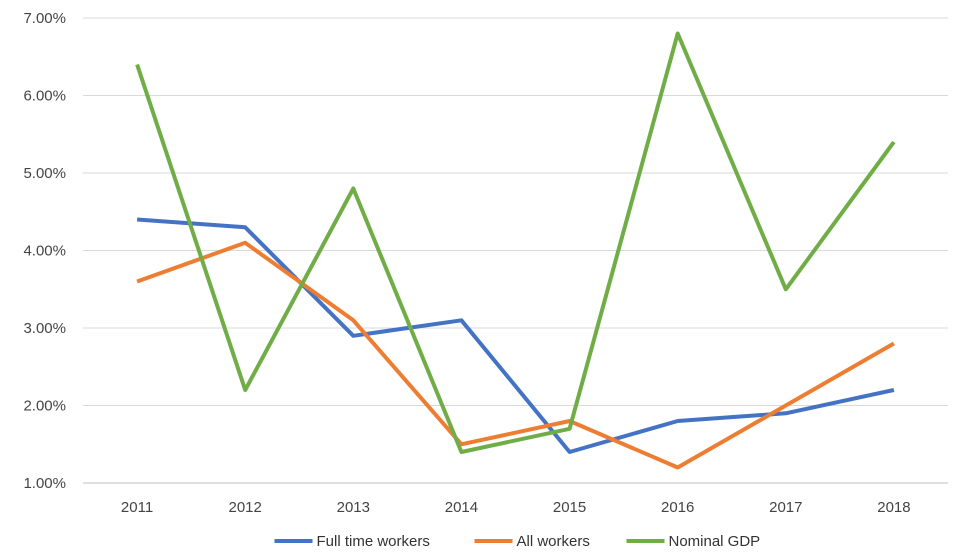 The width and height of the screenshot is (957, 555). Describe the element at coordinates (516, 507) in the screenshot. I see `x-axis-tick-labels: 2011 2012 2013 2014 2015 2016 2017 2018` at that location.